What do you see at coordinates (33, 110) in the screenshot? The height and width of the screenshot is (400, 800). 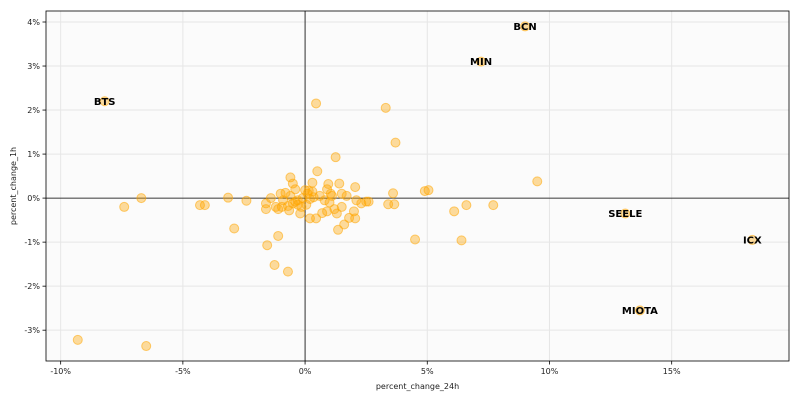 I see `y-tick-label: 2%` at bounding box center [33, 110].